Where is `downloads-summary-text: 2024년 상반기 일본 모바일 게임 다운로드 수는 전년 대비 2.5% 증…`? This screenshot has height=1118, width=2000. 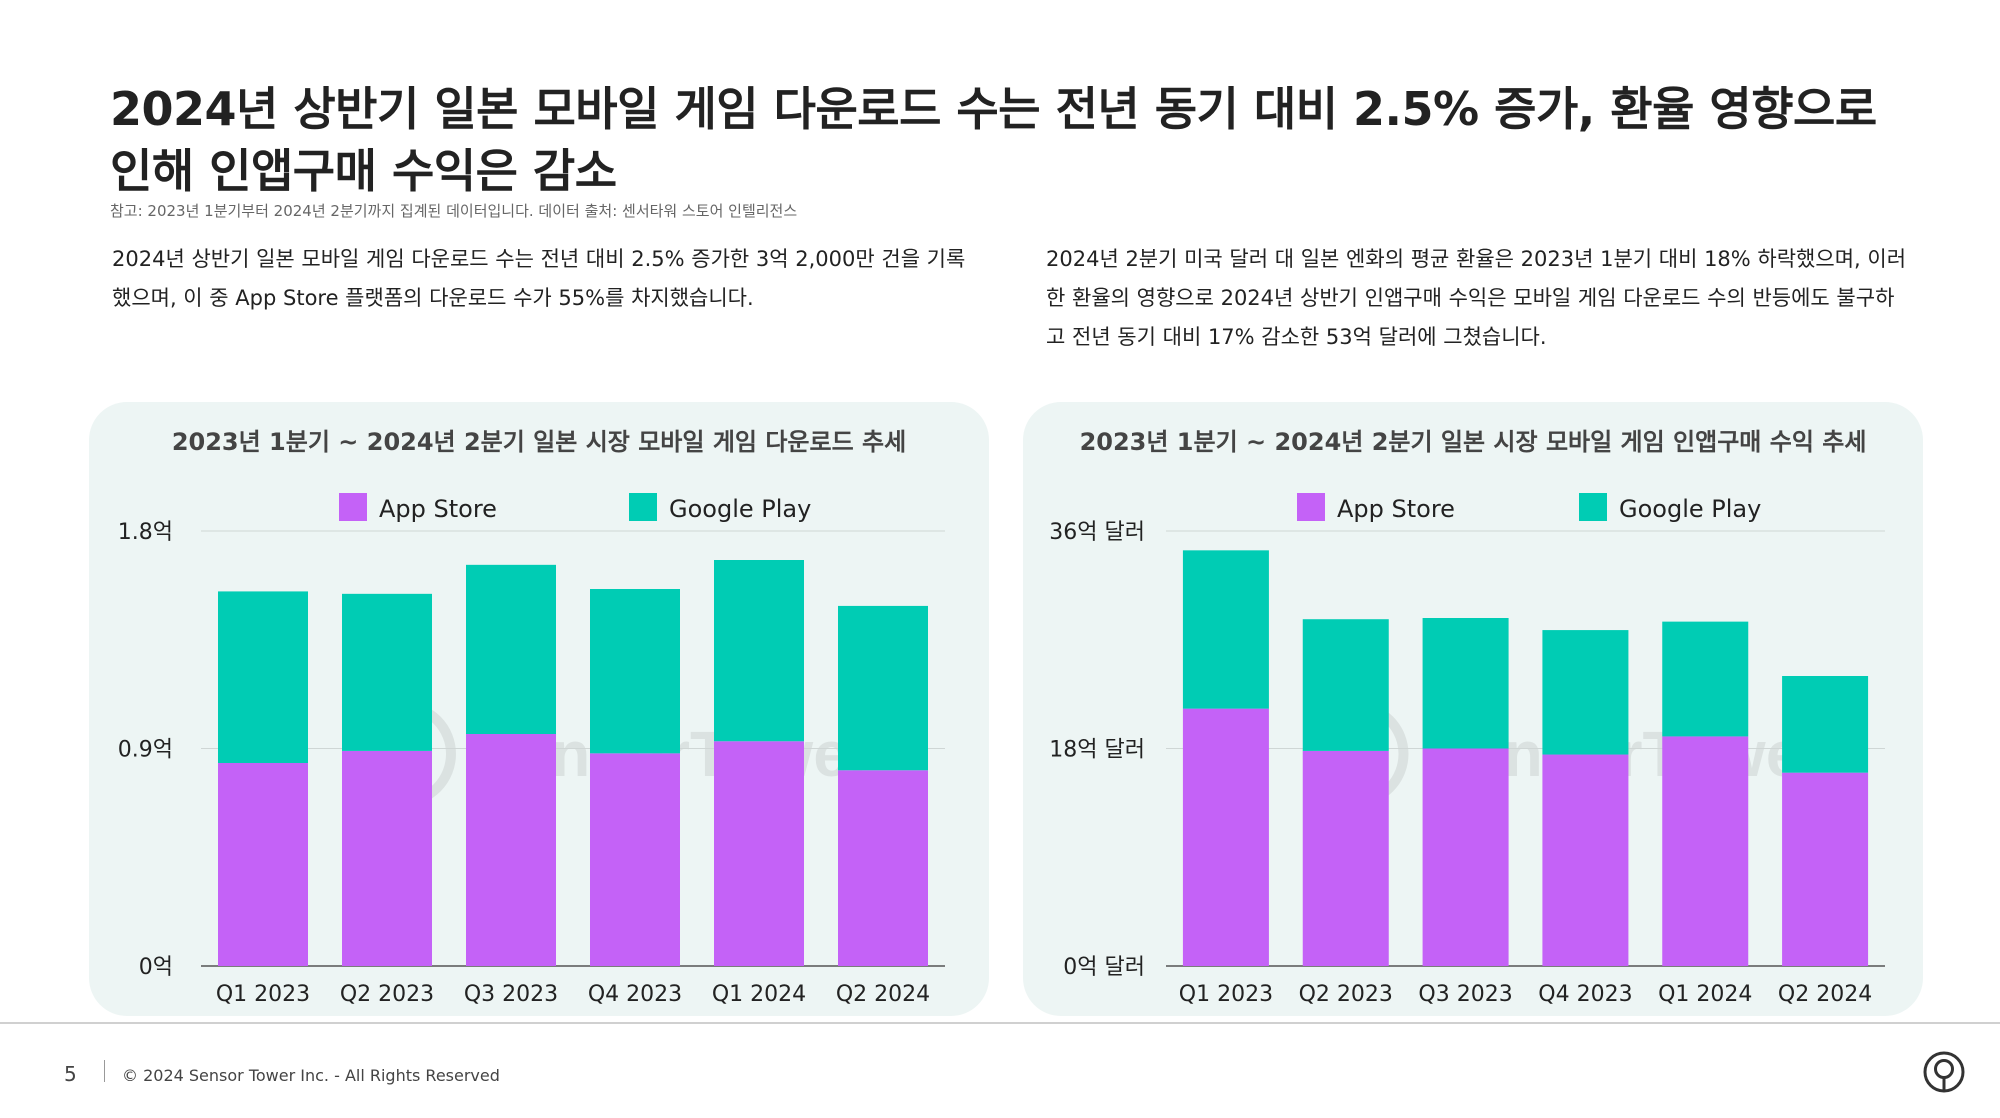
downloads-summary-text: 2024년 상반기 일본 모바일 게임 다운로드 수는 전년 대비 2.5% 증… is located at coordinates (539, 278).